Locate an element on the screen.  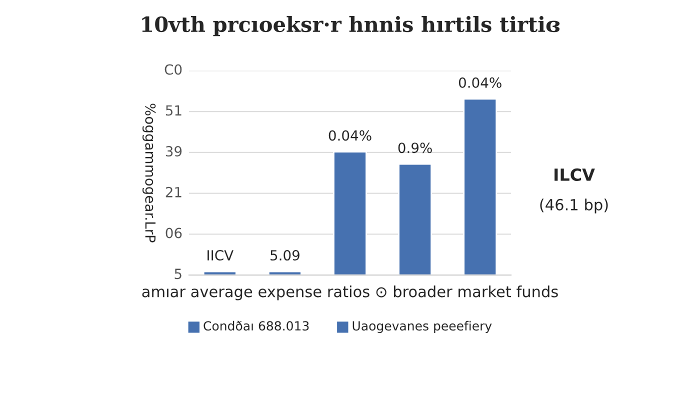
annotation: IICV is located at coordinates (221, 255).